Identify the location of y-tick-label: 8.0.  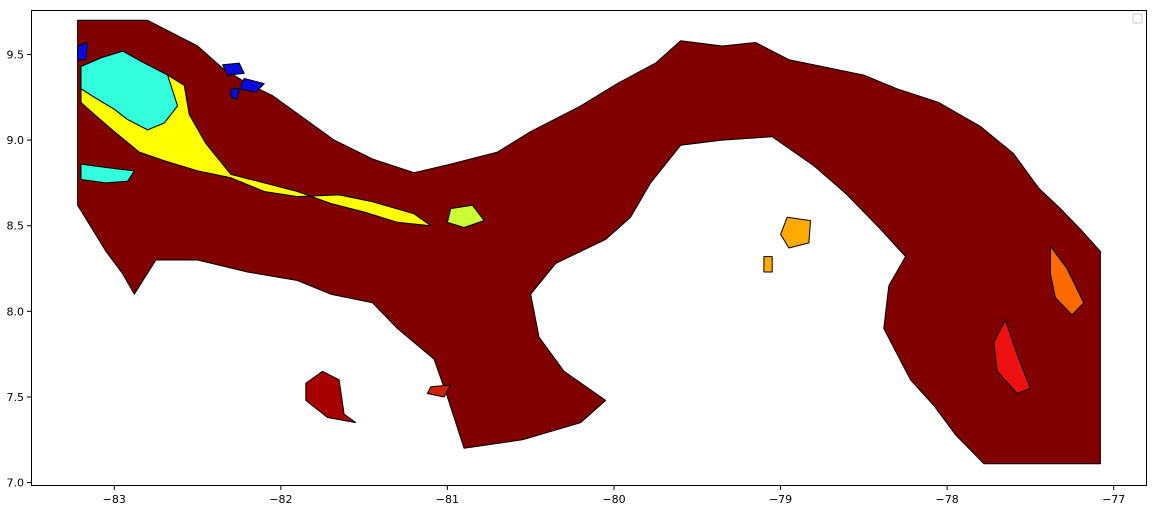
(16, 311).